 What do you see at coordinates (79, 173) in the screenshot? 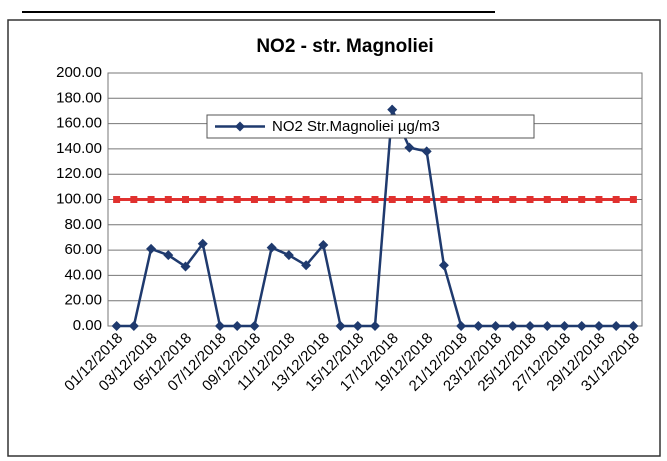
I see `y-tick-label: 120.00` at bounding box center [79, 173].